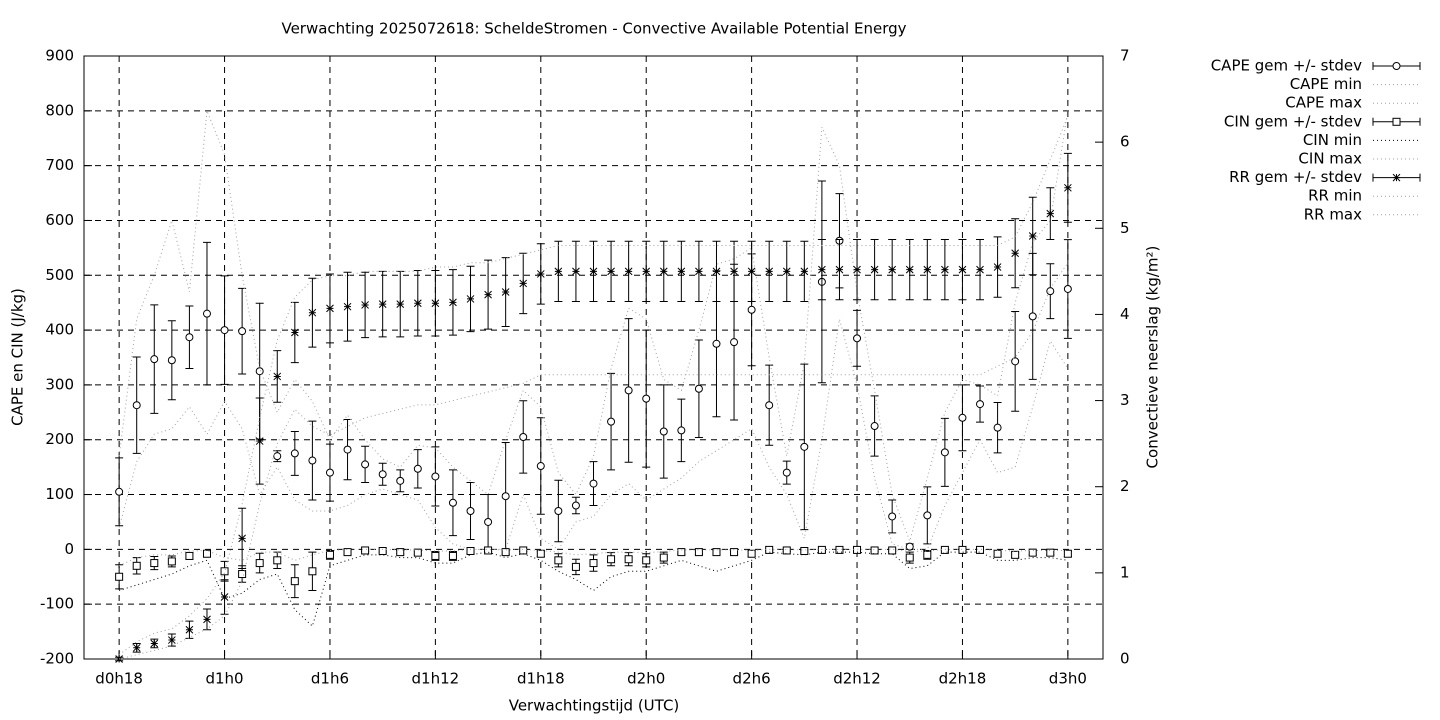 The height and width of the screenshot is (720, 1440). I want to click on x-tick-label: d2h12, so click(857, 679).